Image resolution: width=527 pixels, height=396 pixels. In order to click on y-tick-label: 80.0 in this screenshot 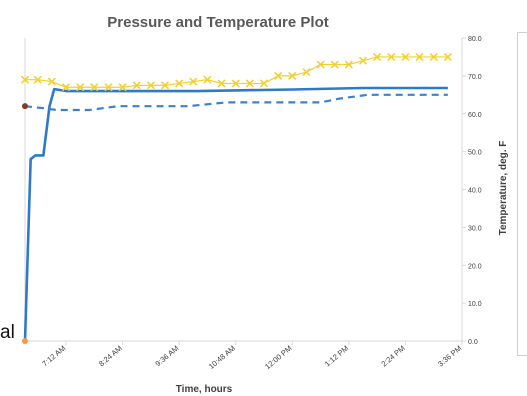, I will do `click(475, 39)`.